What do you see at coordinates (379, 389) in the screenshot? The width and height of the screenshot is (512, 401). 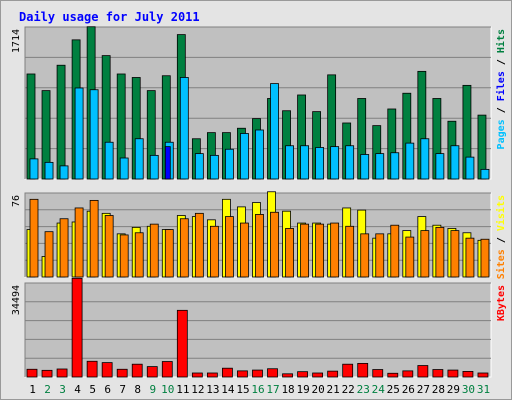 I see `x-tick-label: 24` at bounding box center [379, 389].